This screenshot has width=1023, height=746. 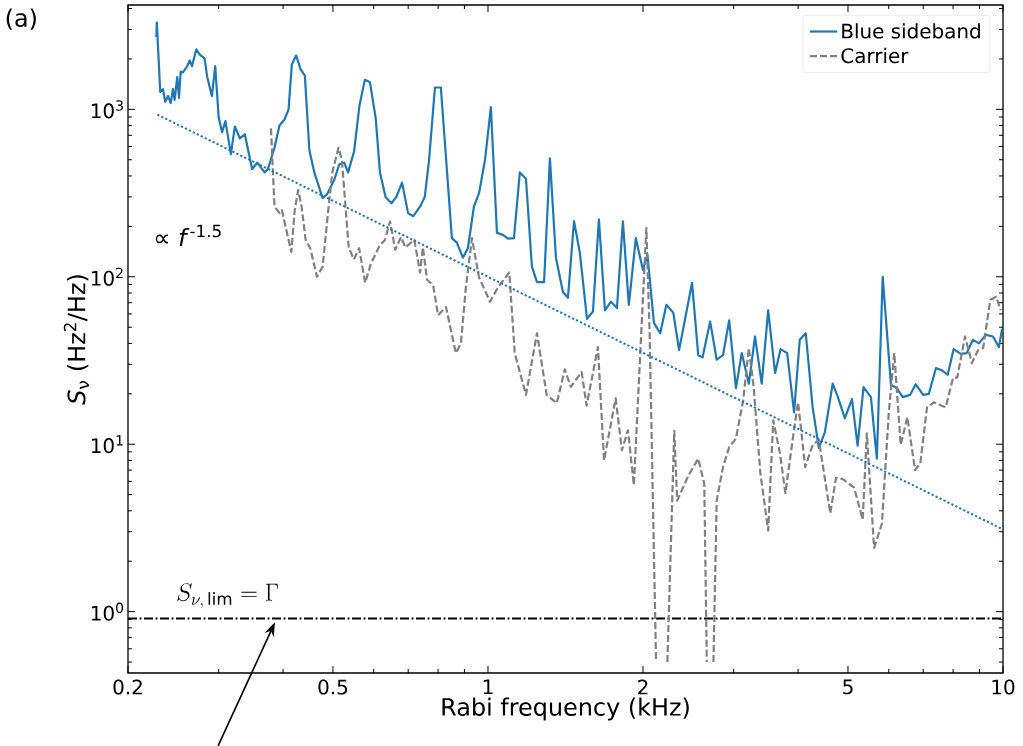 I want to click on x-tick-label: 0.5, so click(x=333, y=687).